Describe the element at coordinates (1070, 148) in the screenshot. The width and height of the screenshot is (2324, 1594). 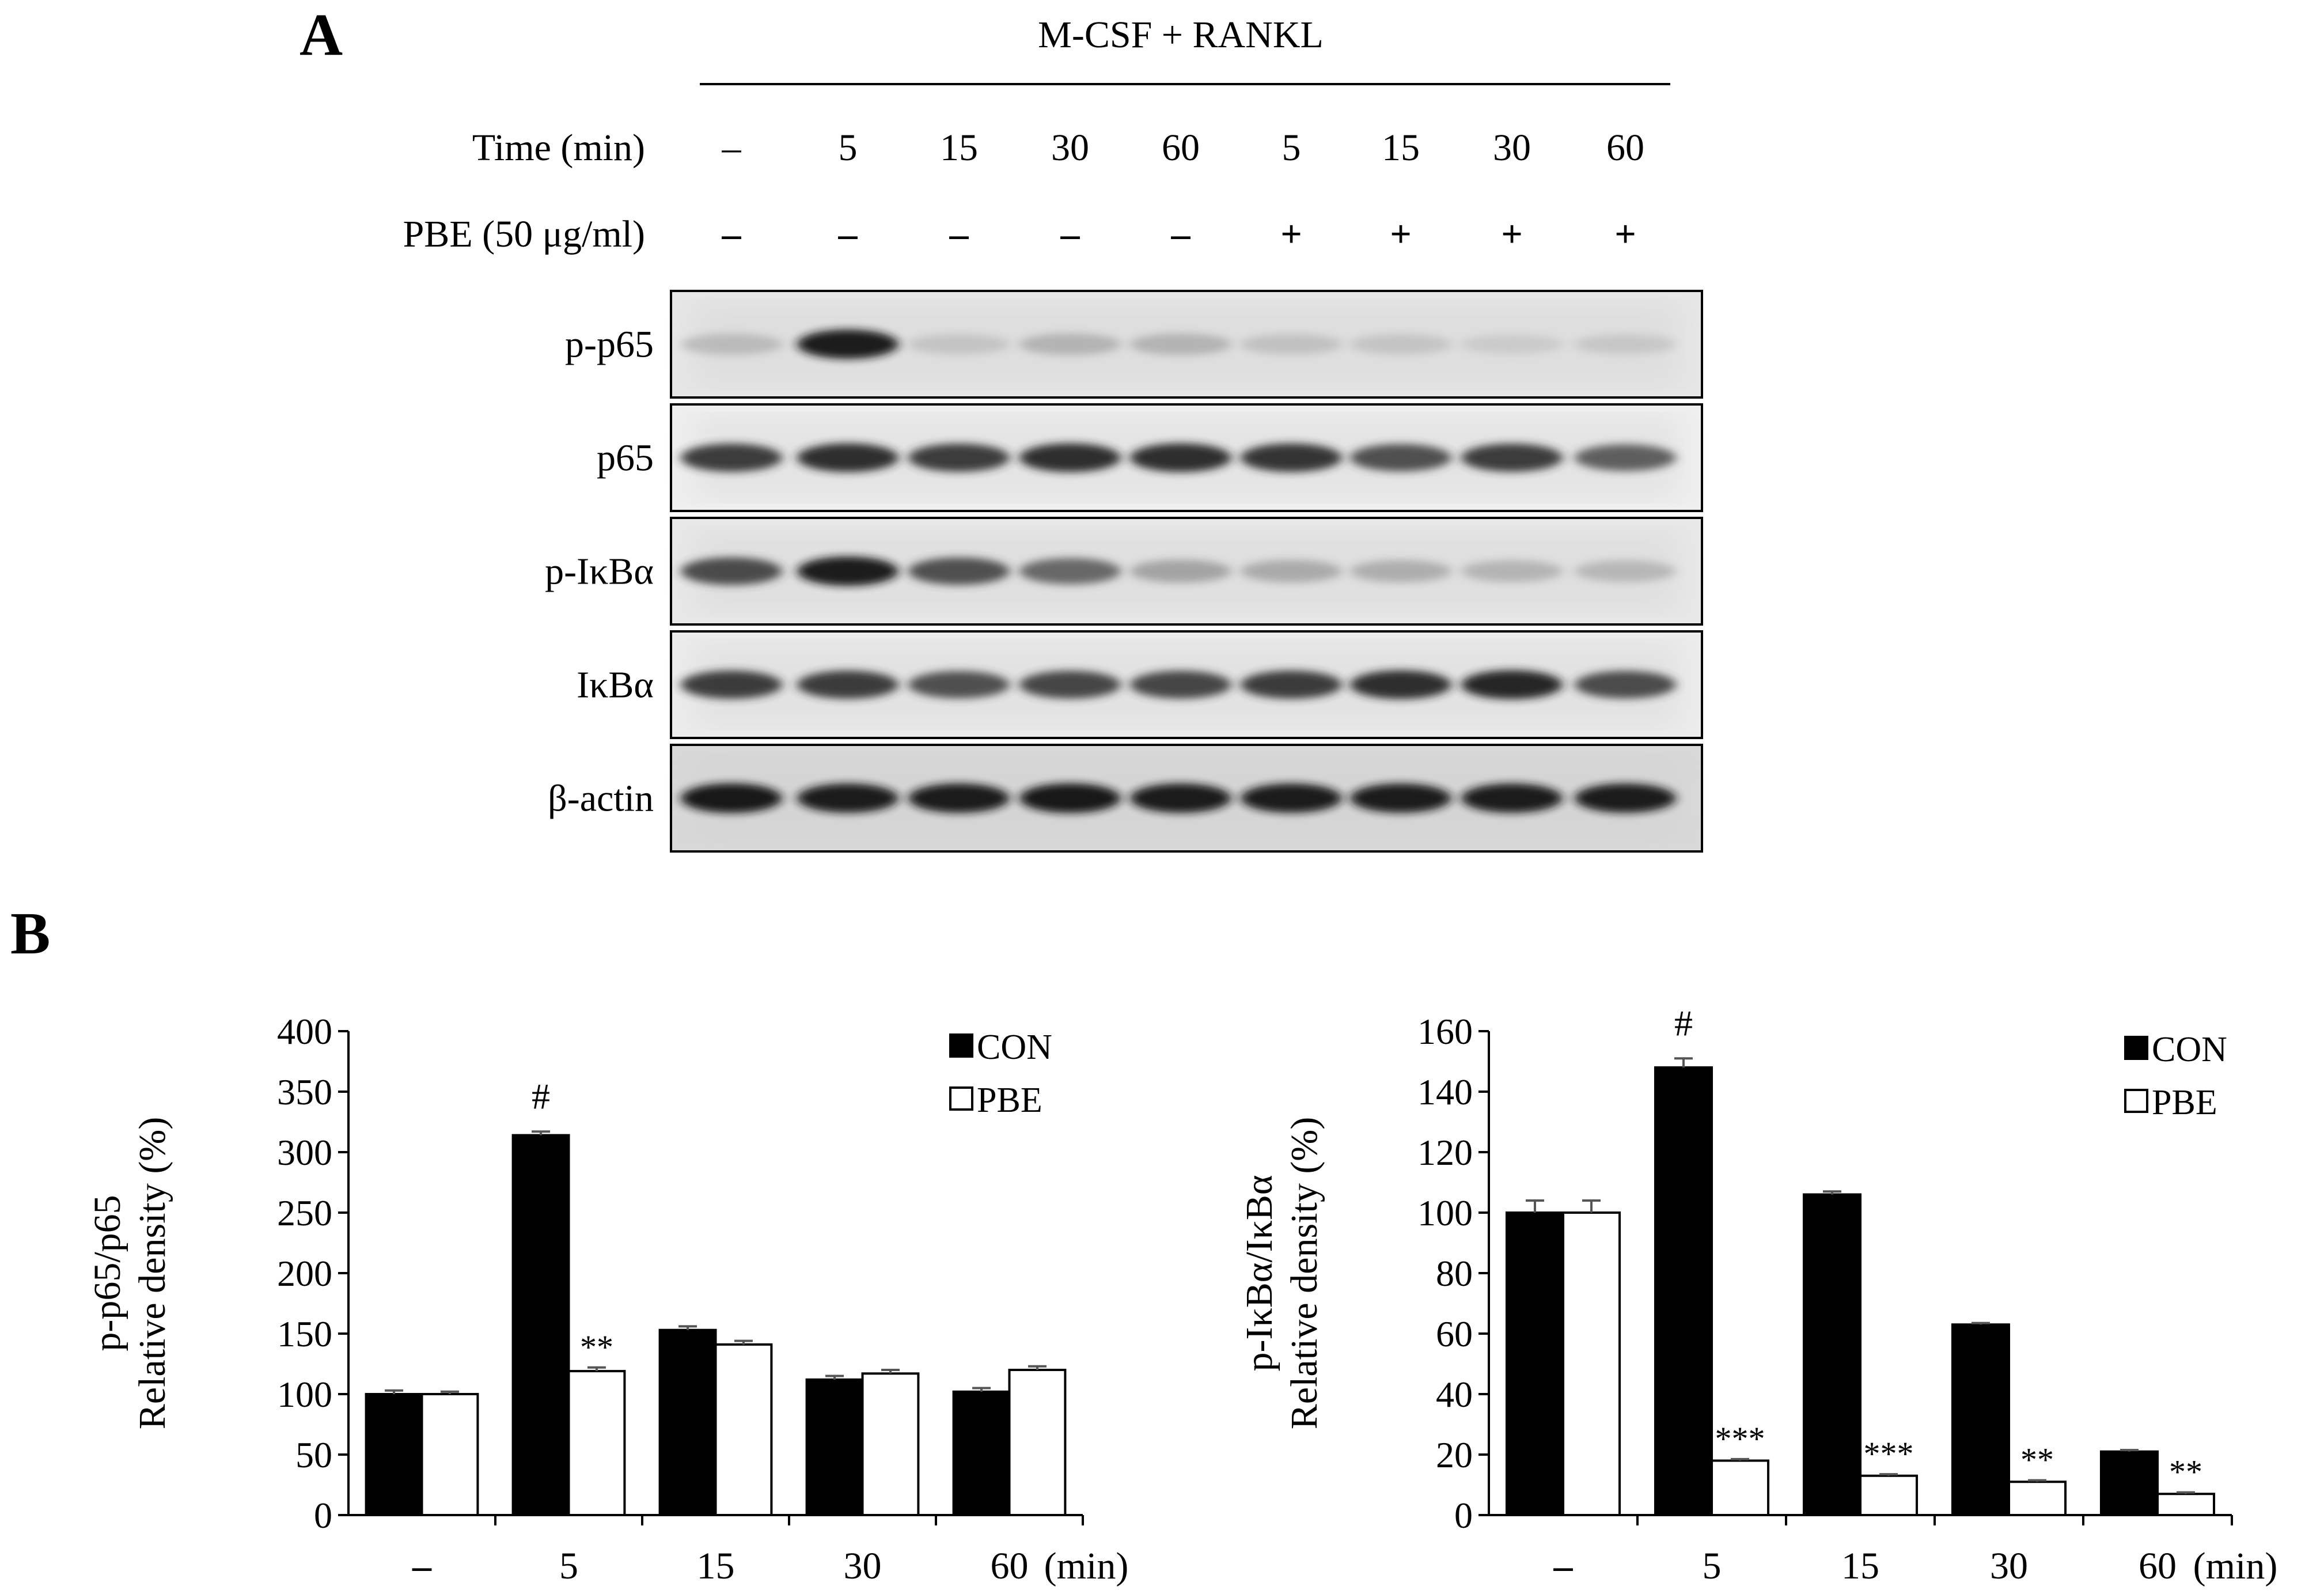
I see `lane-time-label: 30` at that location.